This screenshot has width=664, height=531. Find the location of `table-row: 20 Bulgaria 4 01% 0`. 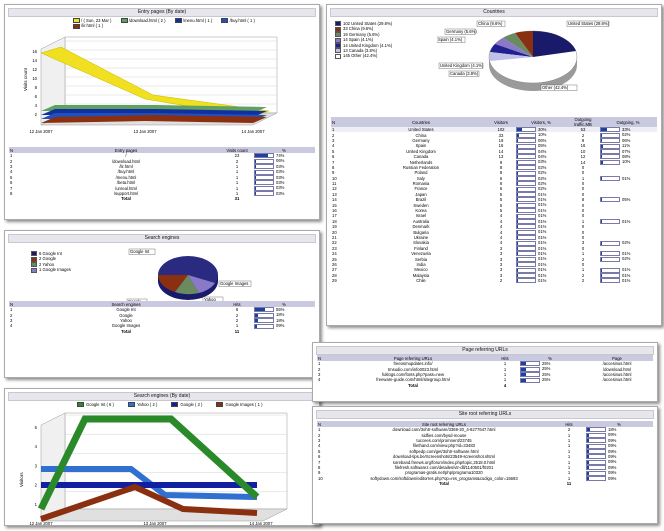

table-row: 20 Bulgaria 4 01% 0 is located at coordinates (494, 232).